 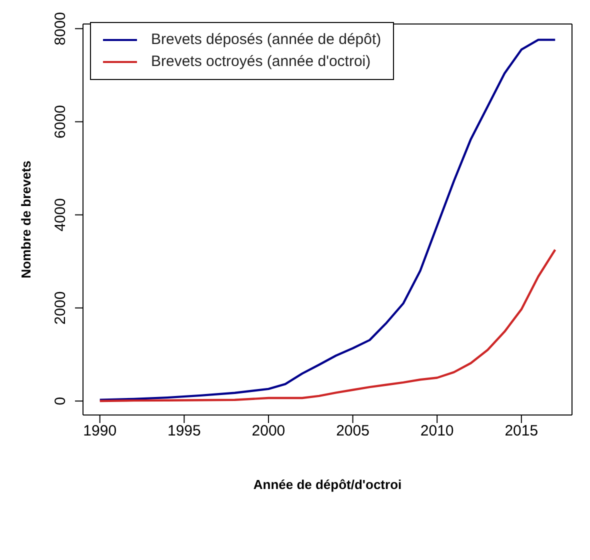 What do you see at coordinates (184, 431) in the screenshot?
I see `x-tick-label: 1995` at bounding box center [184, 431].